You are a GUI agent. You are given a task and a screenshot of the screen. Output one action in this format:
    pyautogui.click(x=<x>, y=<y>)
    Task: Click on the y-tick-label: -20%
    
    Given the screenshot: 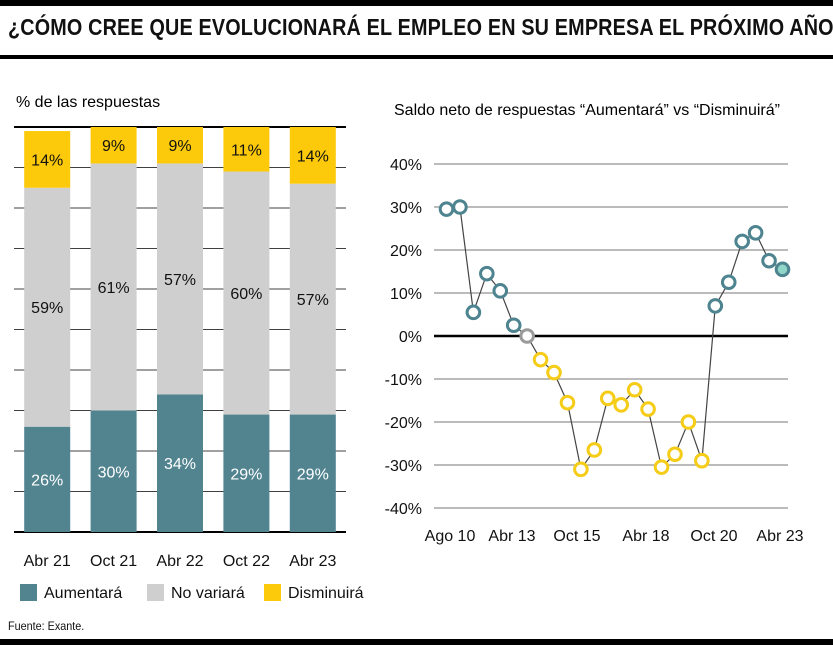 What is the action you would take?
    pyautogui.click(x=403, y=423)
    